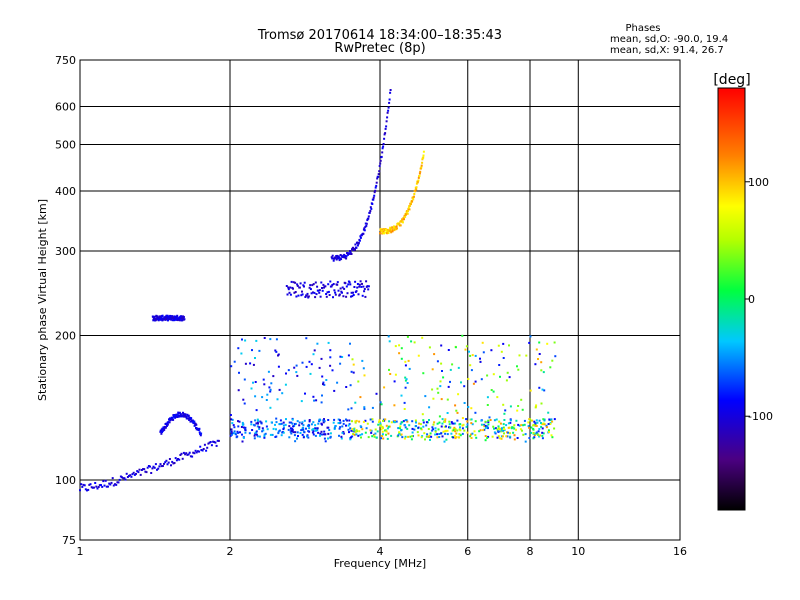  What do you see at coordinates (667, 50) in the screenshot?
I see `phases-x-line: mean, sd,X: 91.4, 26.7` at bounding box center [667, 50].